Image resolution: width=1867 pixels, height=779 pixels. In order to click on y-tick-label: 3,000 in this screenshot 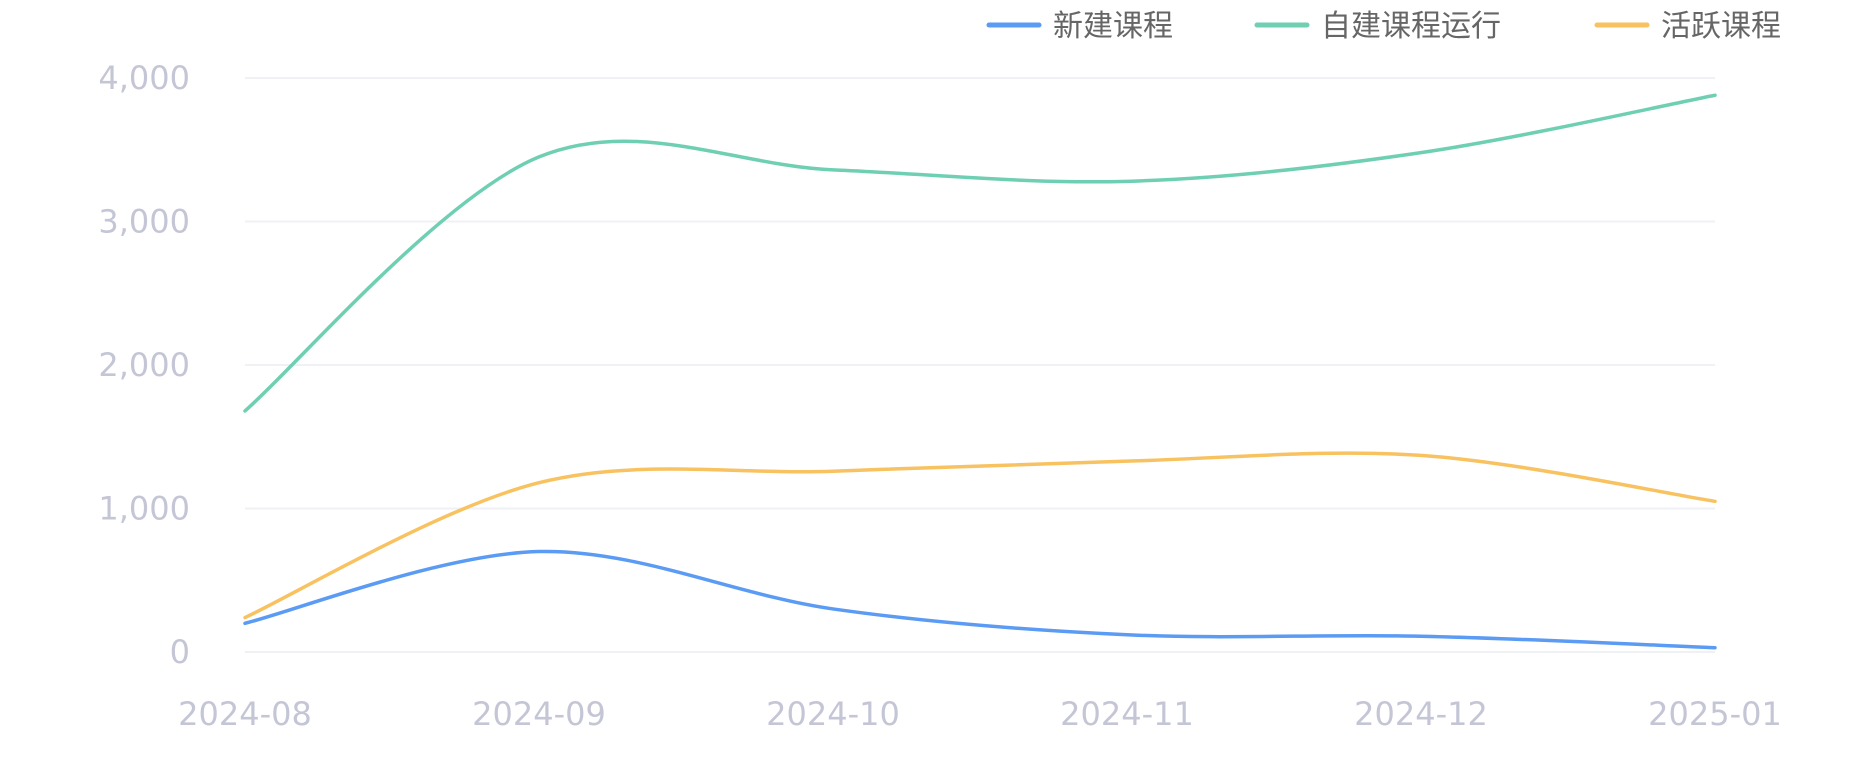, I will do `click(144, 222)`.